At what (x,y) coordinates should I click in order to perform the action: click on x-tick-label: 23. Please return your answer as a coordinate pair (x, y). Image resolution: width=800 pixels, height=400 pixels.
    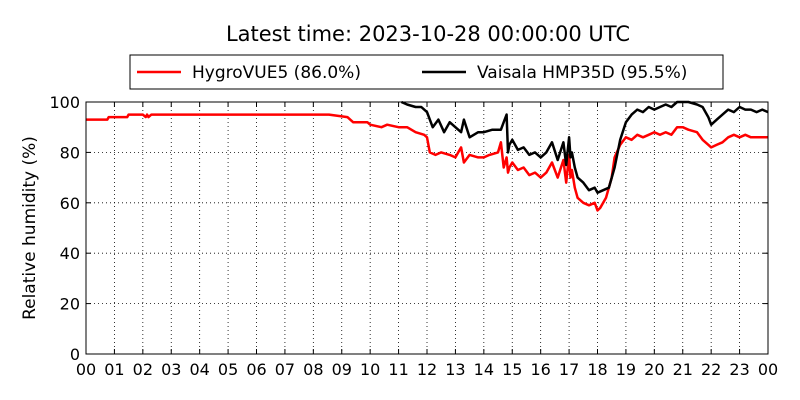
    Looking at the image, I should click on (739, 369).